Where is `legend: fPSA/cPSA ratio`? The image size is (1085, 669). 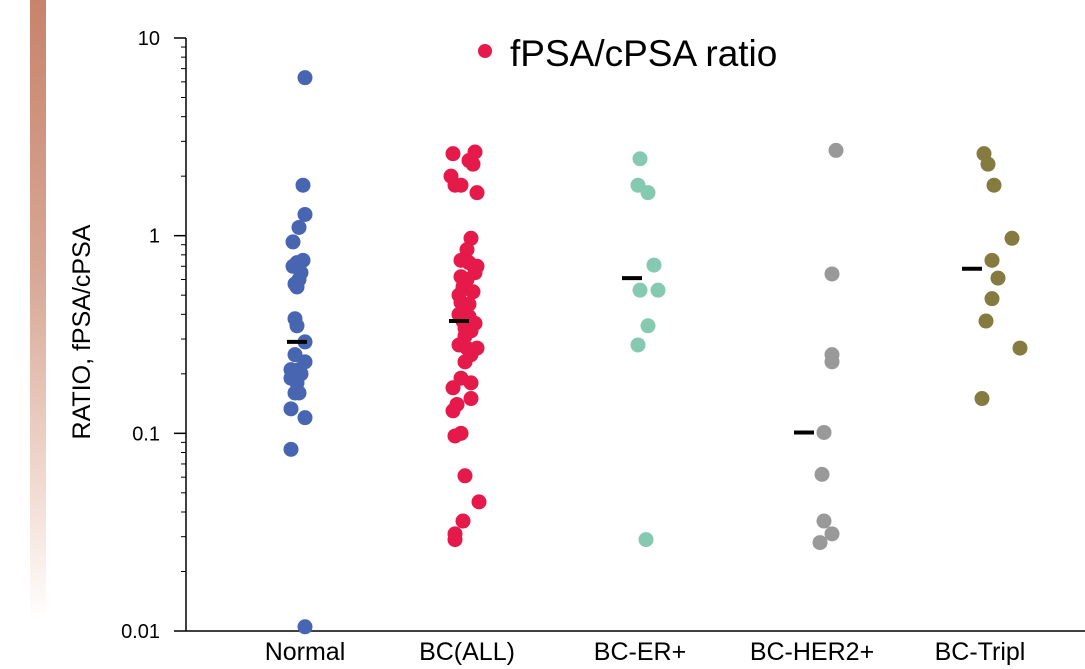
legend: fPSA/cPSA ratio is located at coordinates (627, 53).